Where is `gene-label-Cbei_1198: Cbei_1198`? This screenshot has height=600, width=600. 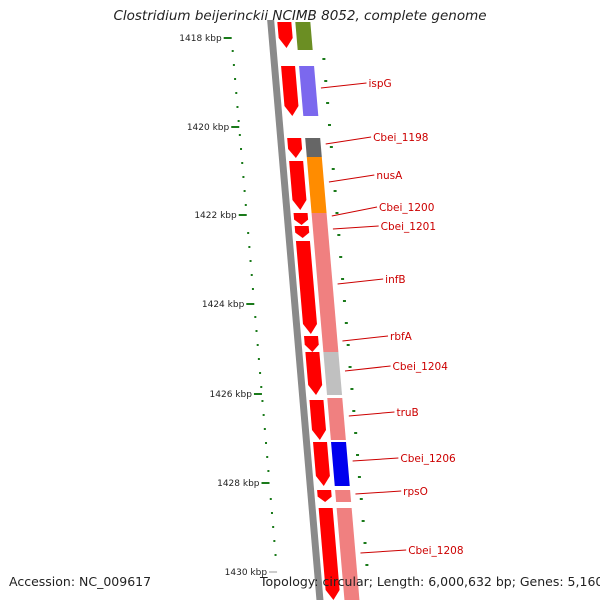 gene-label-Cbei_1198: Cbei_1198 is located at coordinates (400, 138).